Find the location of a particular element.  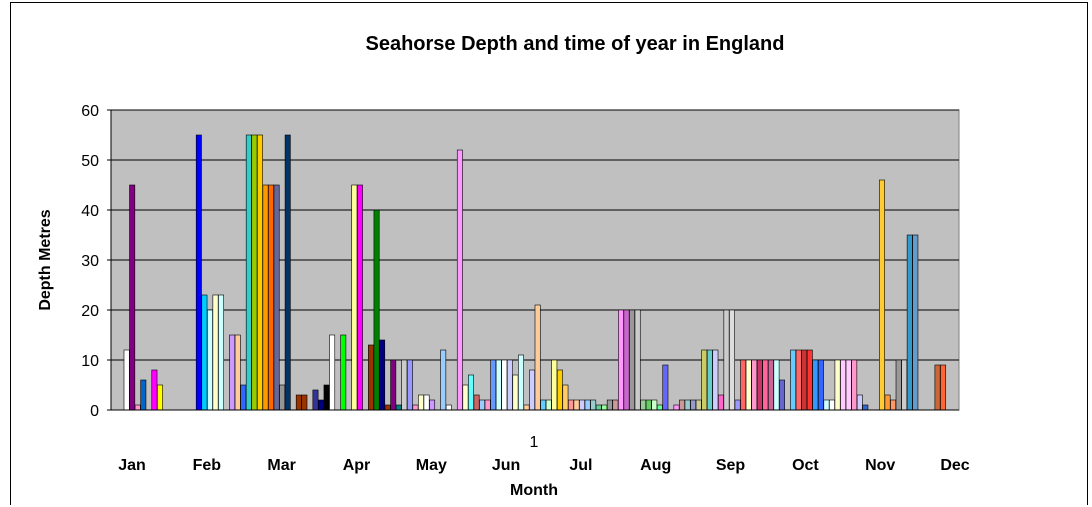

x-axis-title: Month is located at coordinates (534, 490).